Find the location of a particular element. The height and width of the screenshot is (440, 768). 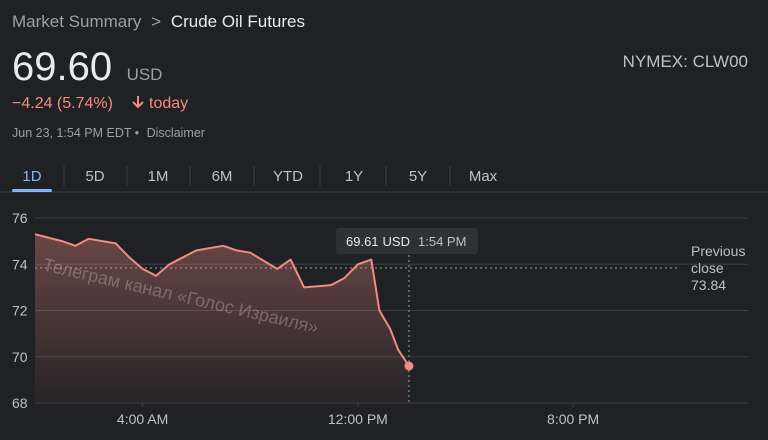

range-tab: 1Y is located at coordinates (354, 176).